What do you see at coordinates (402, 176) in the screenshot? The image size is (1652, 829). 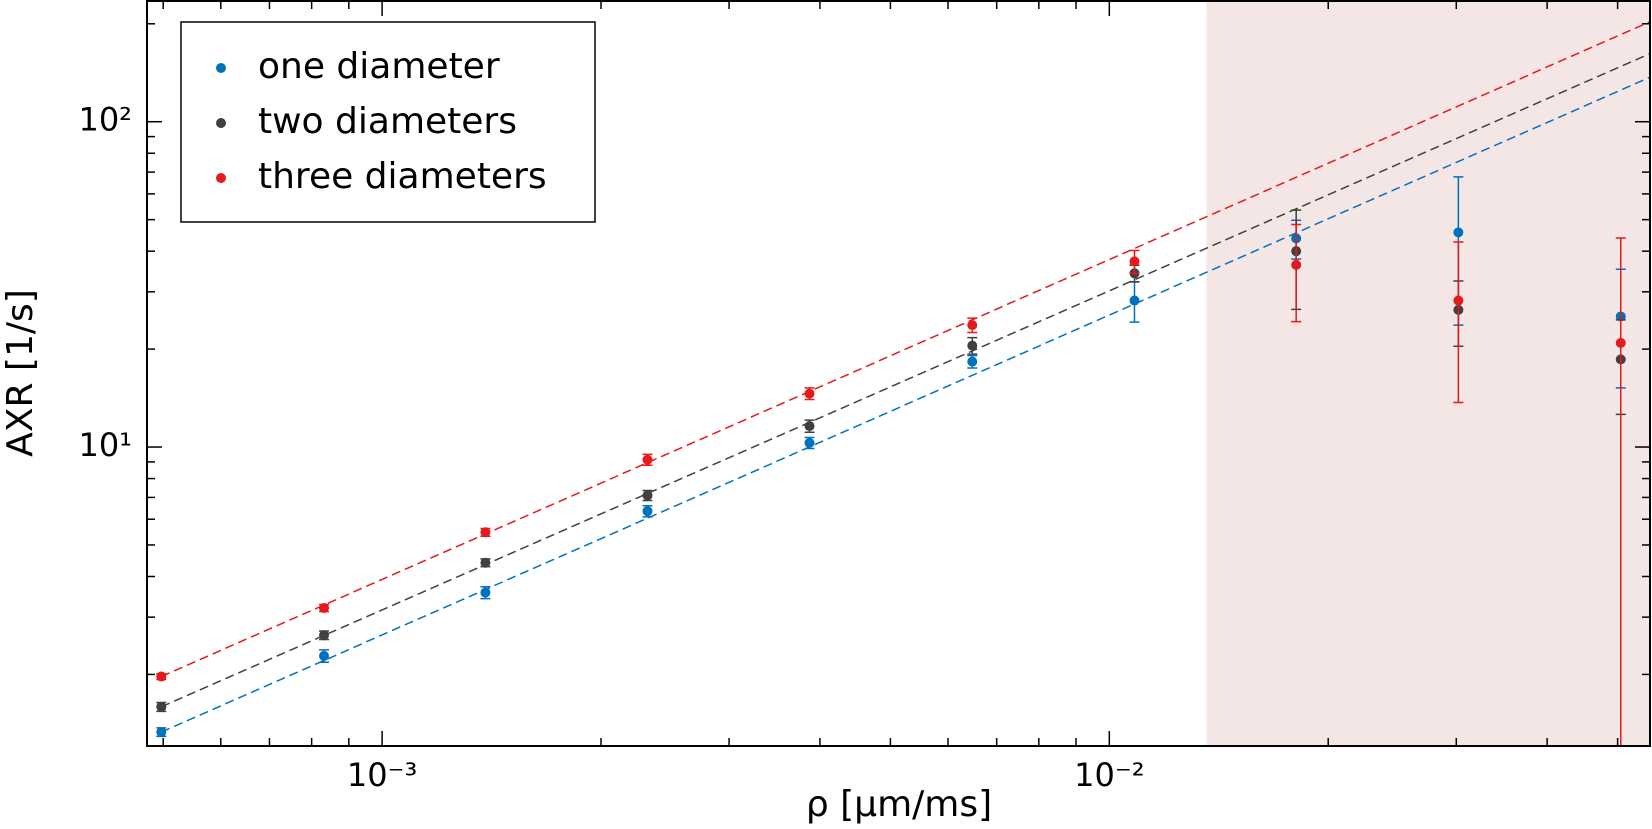 I see `legend-label: three diameters` at bounding box center [402, 176].